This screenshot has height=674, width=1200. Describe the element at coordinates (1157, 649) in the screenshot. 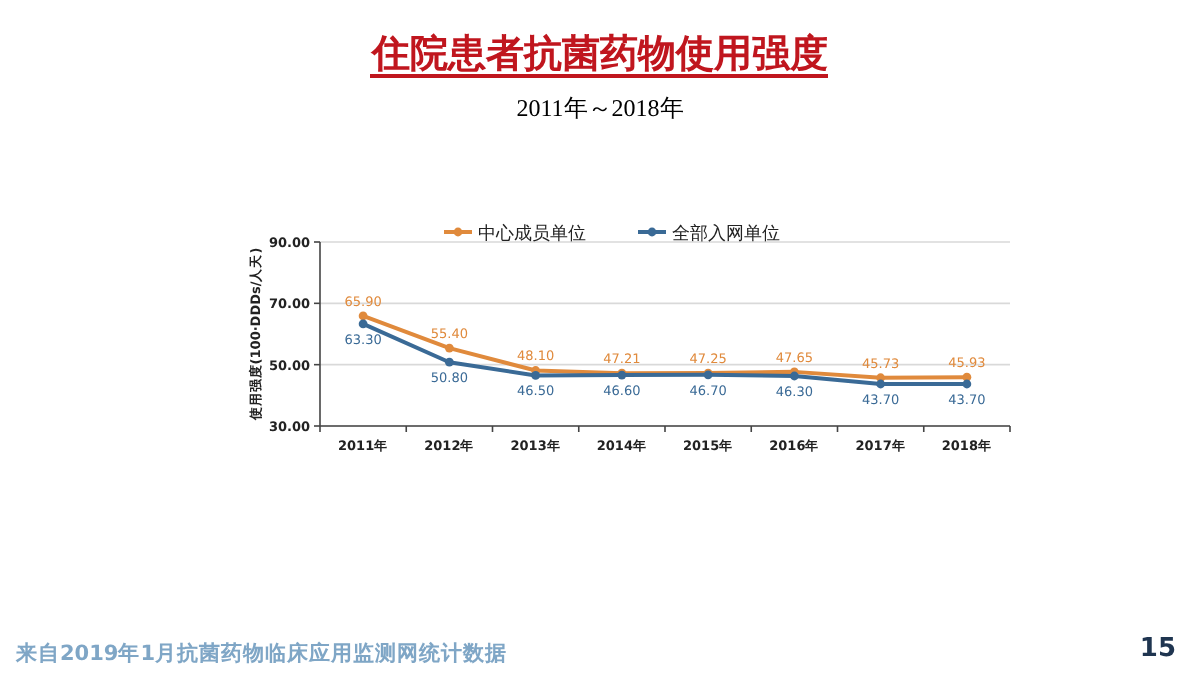

I see `text: 15` at that location.